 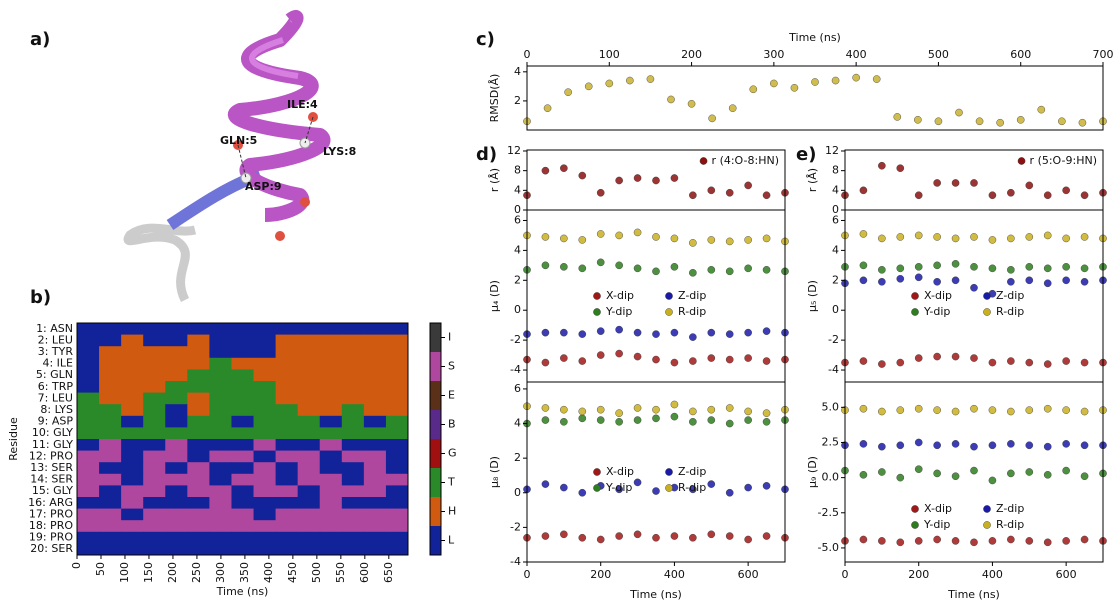 What do you see at coordinates (280, 236) in the screenshot?
I see `atom` at bounding box center [280, 236].